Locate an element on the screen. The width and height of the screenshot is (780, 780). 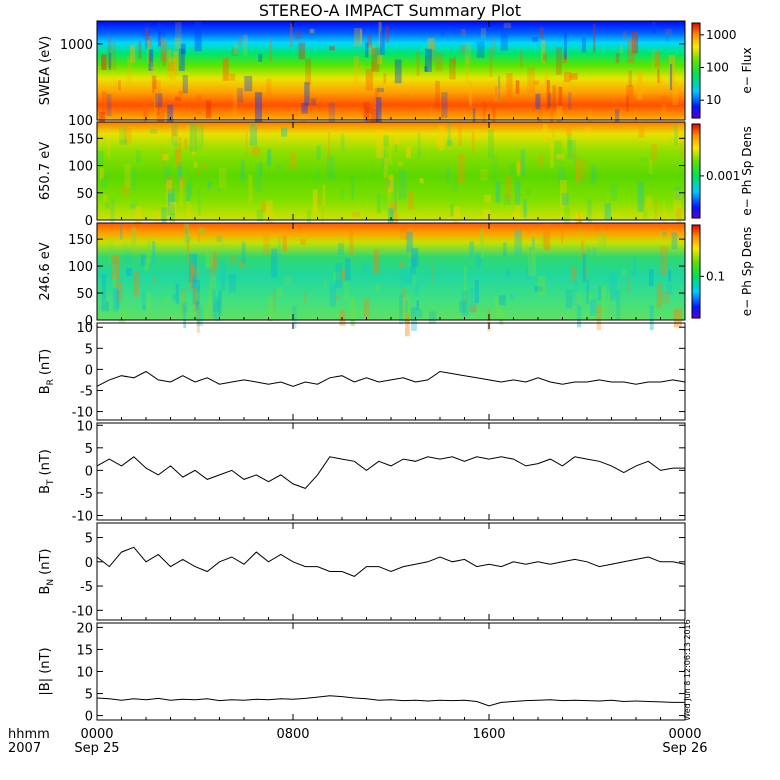
y-axis-label: BR(nT) is located at coordinates (47, 372).